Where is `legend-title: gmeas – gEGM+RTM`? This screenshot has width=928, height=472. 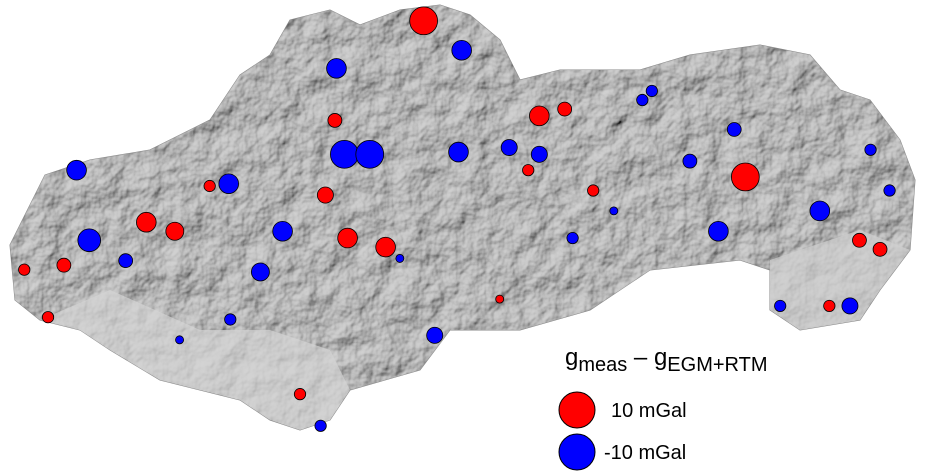 legend-title: gmeas – gEGM+RTM is located at coordinates (666, 360).